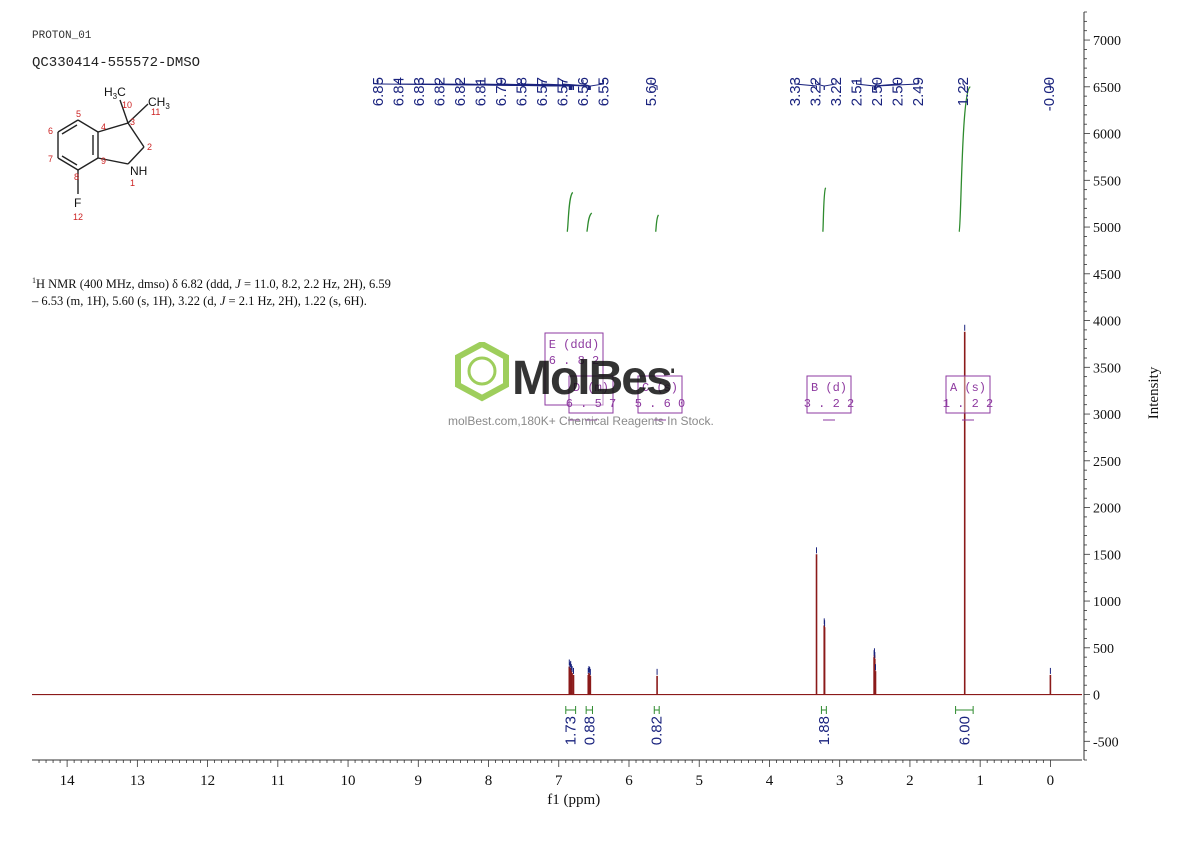 This screenshot has height=841, width=1190. I want to click on x-tick-label: 2, so click(910, 781).